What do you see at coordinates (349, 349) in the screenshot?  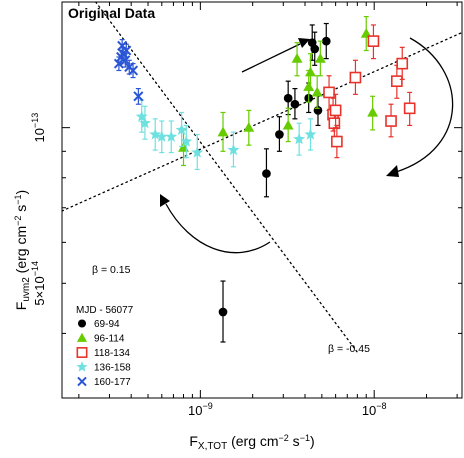 I see `beta-minus045-label: β = -0.45` at bounding box center [349, 349].